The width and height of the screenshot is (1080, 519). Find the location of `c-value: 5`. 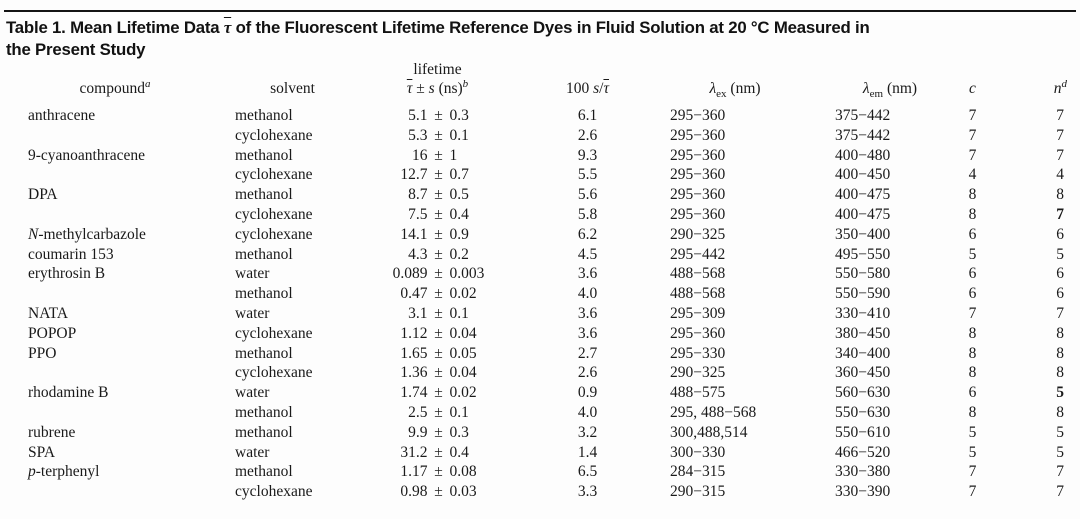

c-value: 5 is located at coordinates (972, 452).